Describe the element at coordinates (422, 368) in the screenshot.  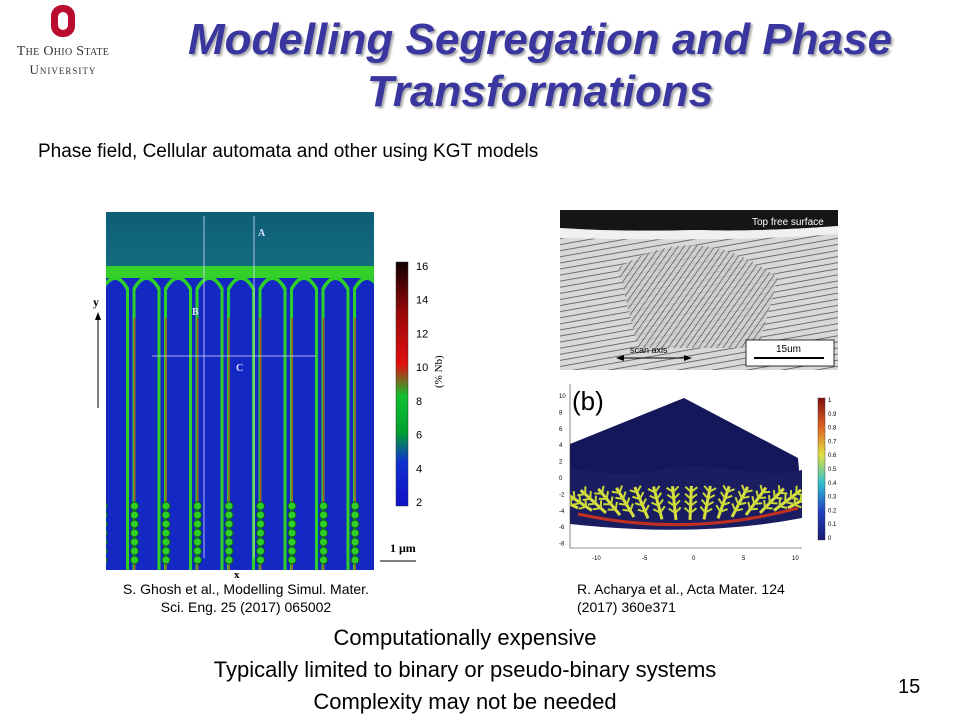
I see `colorbar-tick-label: 10` at that location.